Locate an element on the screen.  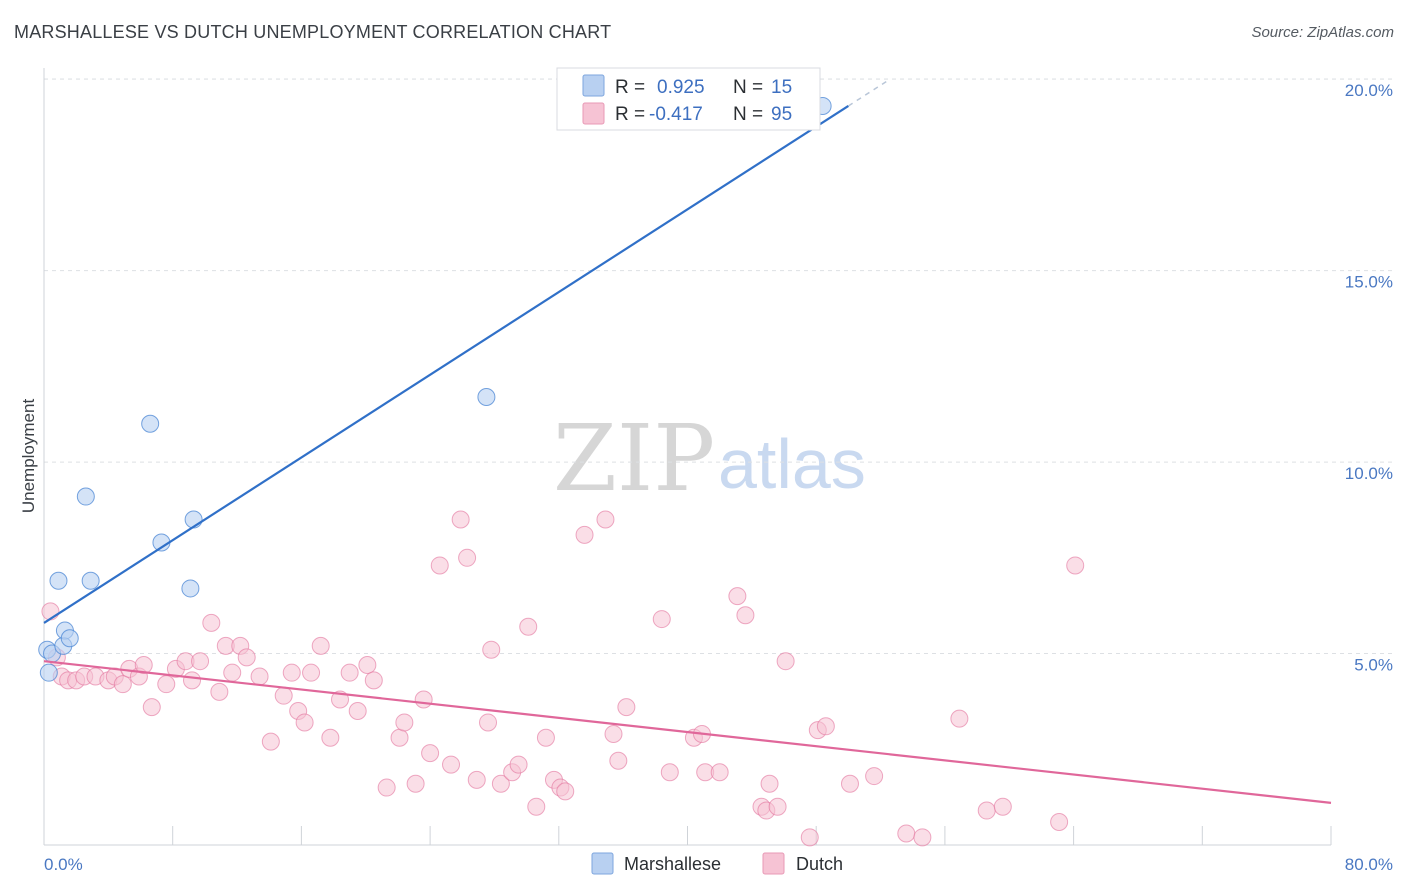
bottom-legend-marshallese: Marshallese is located at coordinates (672, 864).